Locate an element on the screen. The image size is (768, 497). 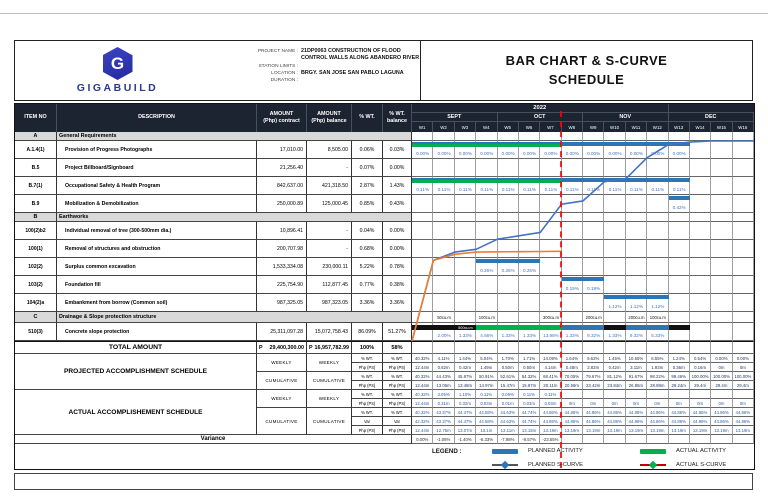
section-item-no: B is located at coordinates (36, 217).